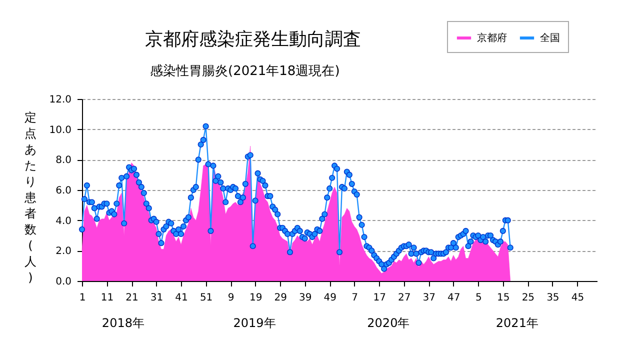  I want to click on x-tick-label: 11, so click(107, 298).